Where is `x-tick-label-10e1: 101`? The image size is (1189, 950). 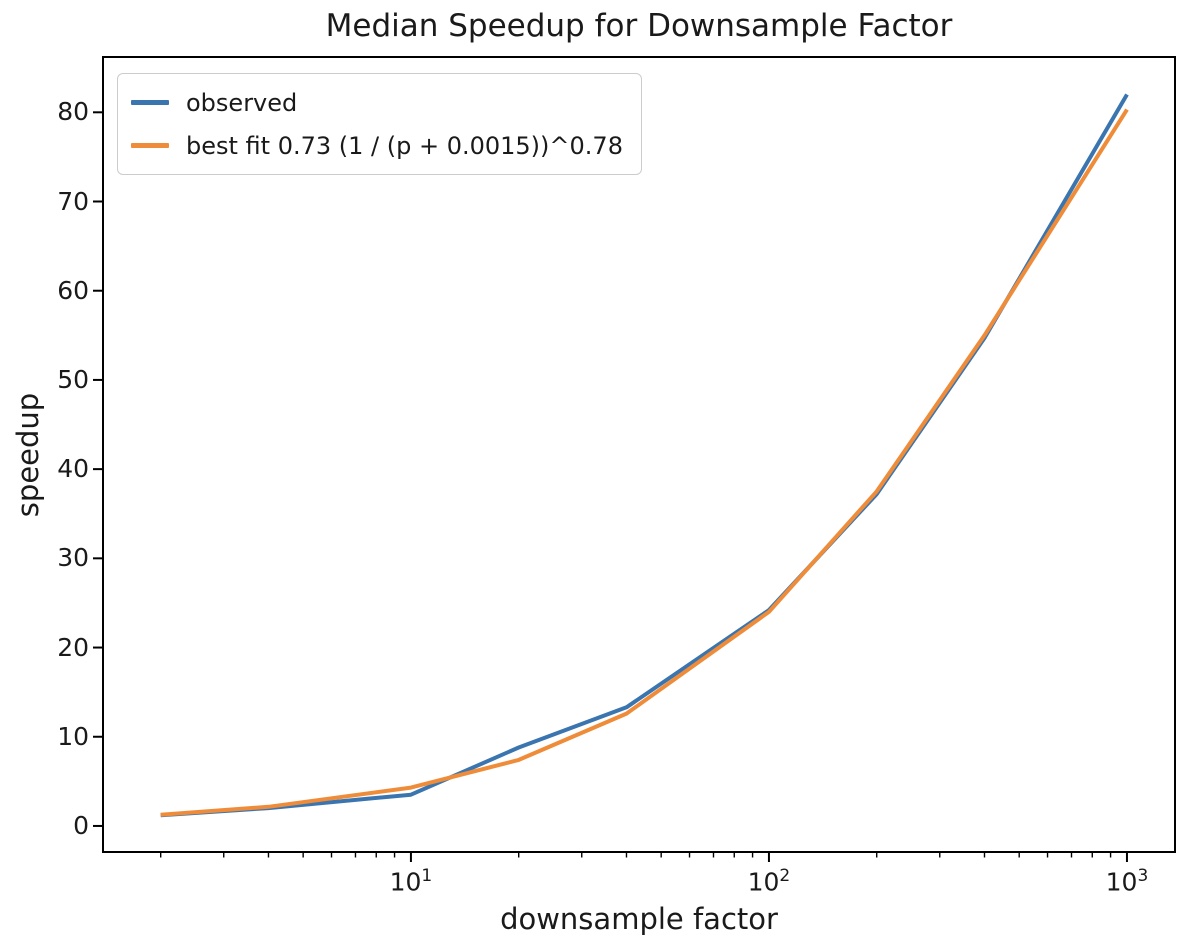 x-tick-label-10e1: 101 is located at coordinates (411, 881).